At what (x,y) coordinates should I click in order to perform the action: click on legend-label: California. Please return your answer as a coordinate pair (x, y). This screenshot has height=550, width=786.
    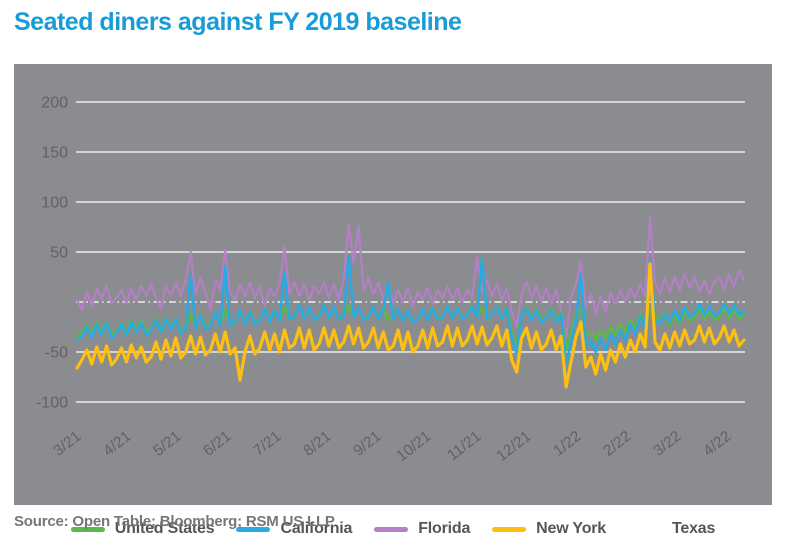
    Looking at the image, I should click on (316, 528).